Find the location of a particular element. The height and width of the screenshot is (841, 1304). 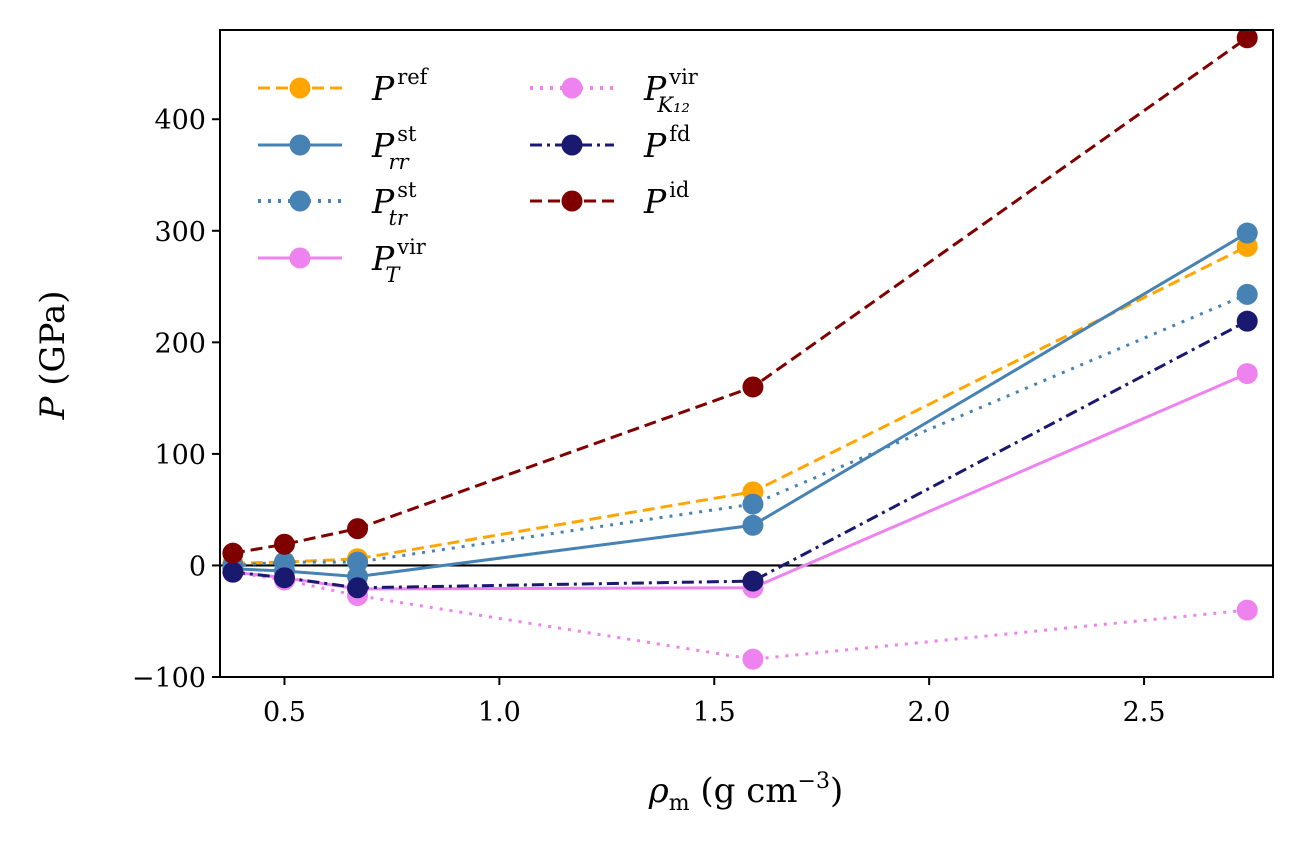

x-tick-label: 0.5 is located at coordinates (284, 712).